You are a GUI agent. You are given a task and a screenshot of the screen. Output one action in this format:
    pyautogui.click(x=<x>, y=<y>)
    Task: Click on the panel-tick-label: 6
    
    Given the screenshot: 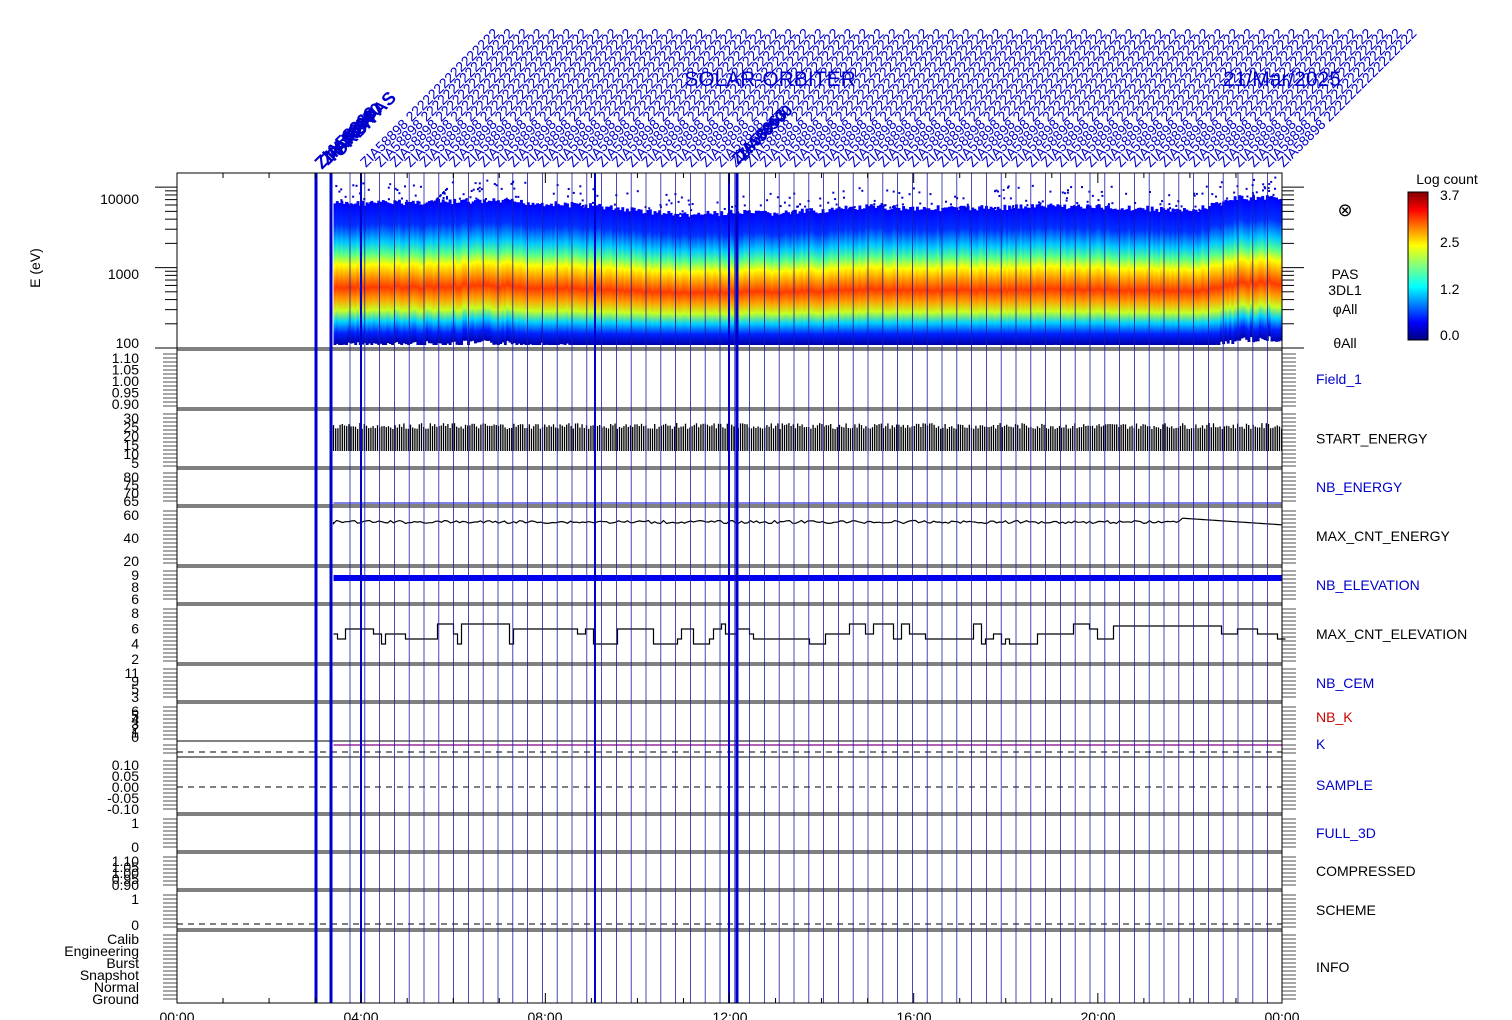 What is the action you would take?
    pyautogui.click(x=135, y=628)
    